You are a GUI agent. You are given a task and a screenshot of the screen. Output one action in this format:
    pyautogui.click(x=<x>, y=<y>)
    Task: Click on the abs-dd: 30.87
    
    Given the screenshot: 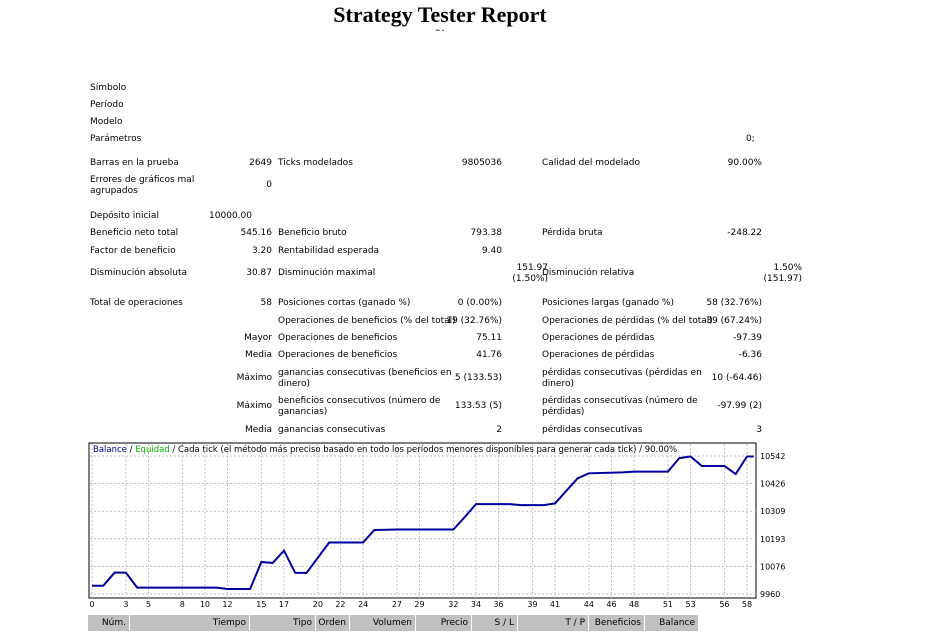 What is the action you would take?
    pyautogui.click(x=259, y=273)
    